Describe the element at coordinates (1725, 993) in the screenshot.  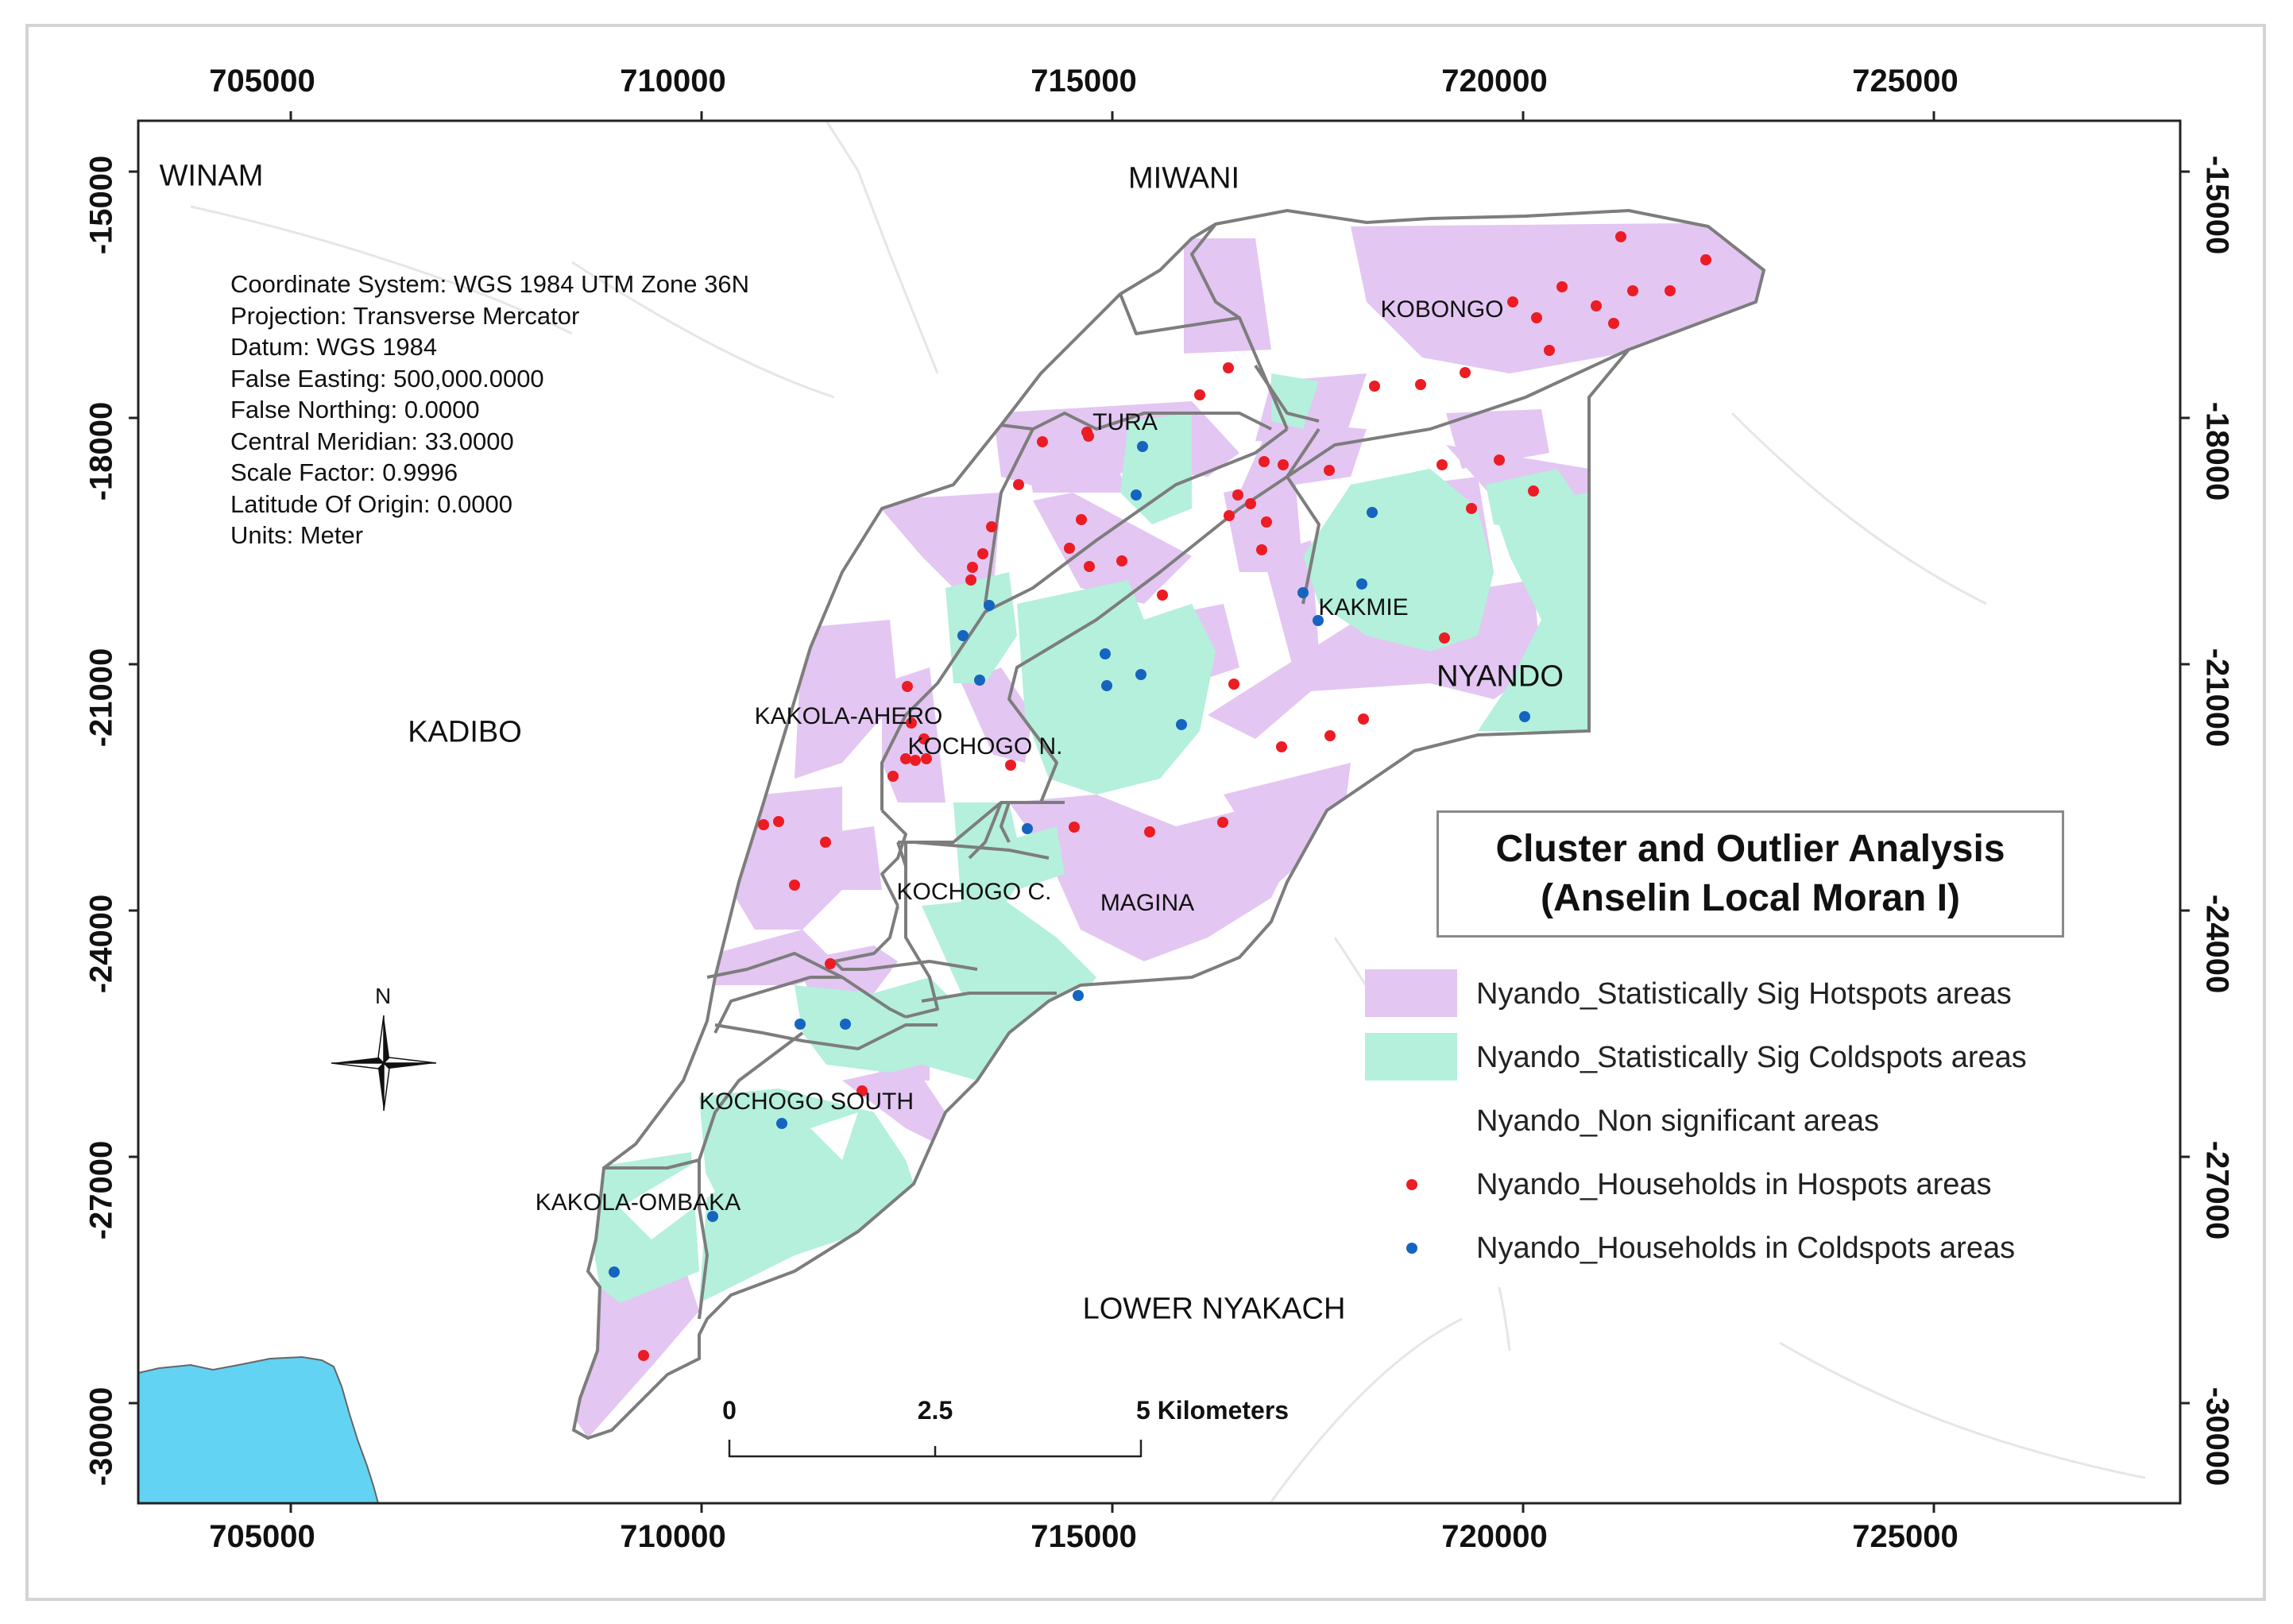
I see `legend-item-hotspots: Nyando_Statistically Sig Hotspots areas` at that location.